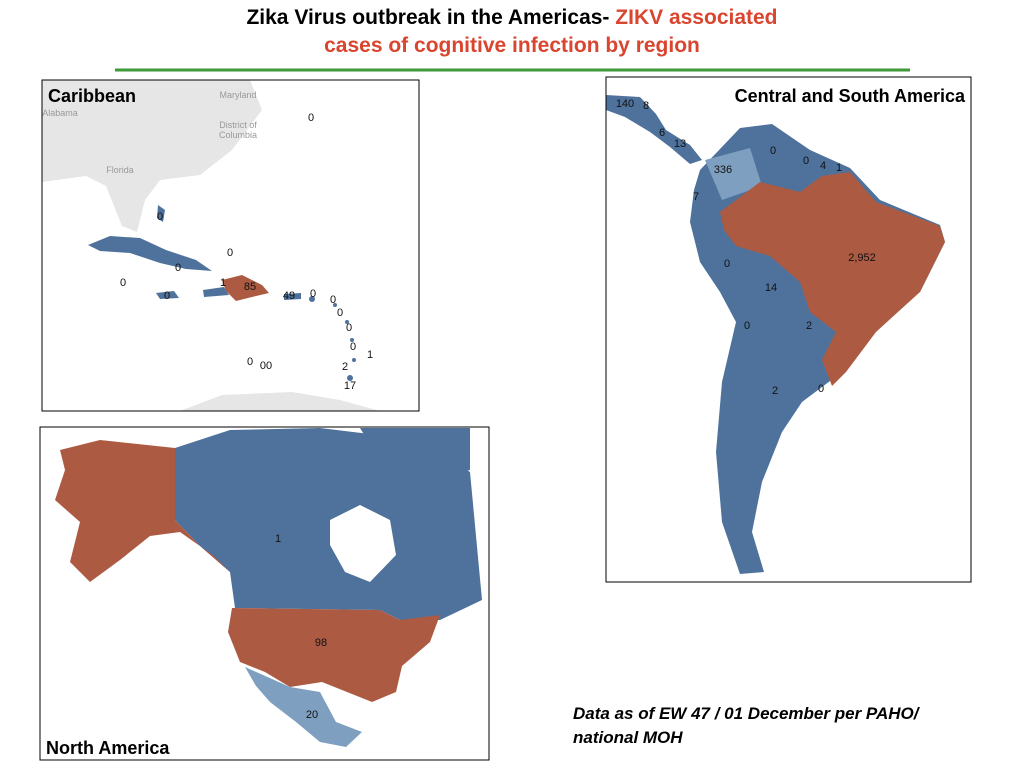 The height and width of the screenshot is (768, 1024). Describe the element at coordinates (662, 133) in the screenshot. I see `case-label: 6` at that location.